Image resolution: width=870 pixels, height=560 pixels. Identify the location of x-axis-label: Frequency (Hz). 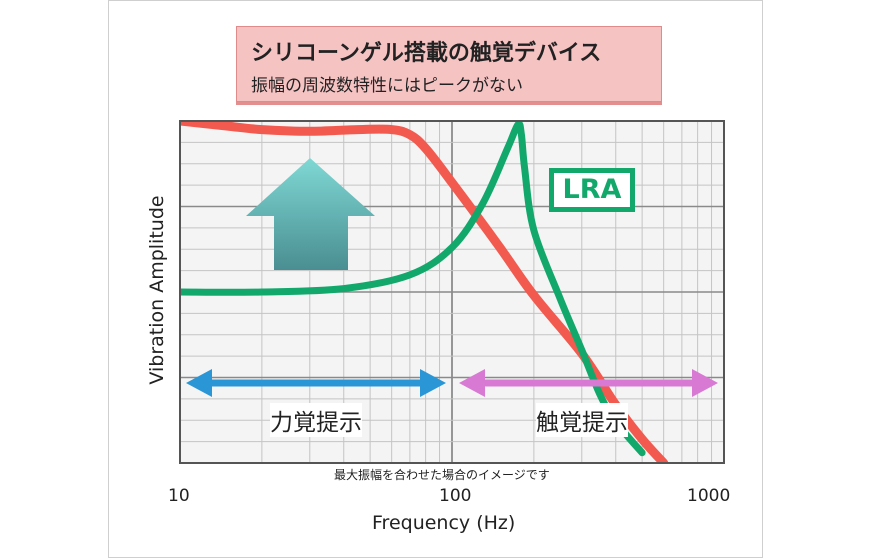
(444, 523).